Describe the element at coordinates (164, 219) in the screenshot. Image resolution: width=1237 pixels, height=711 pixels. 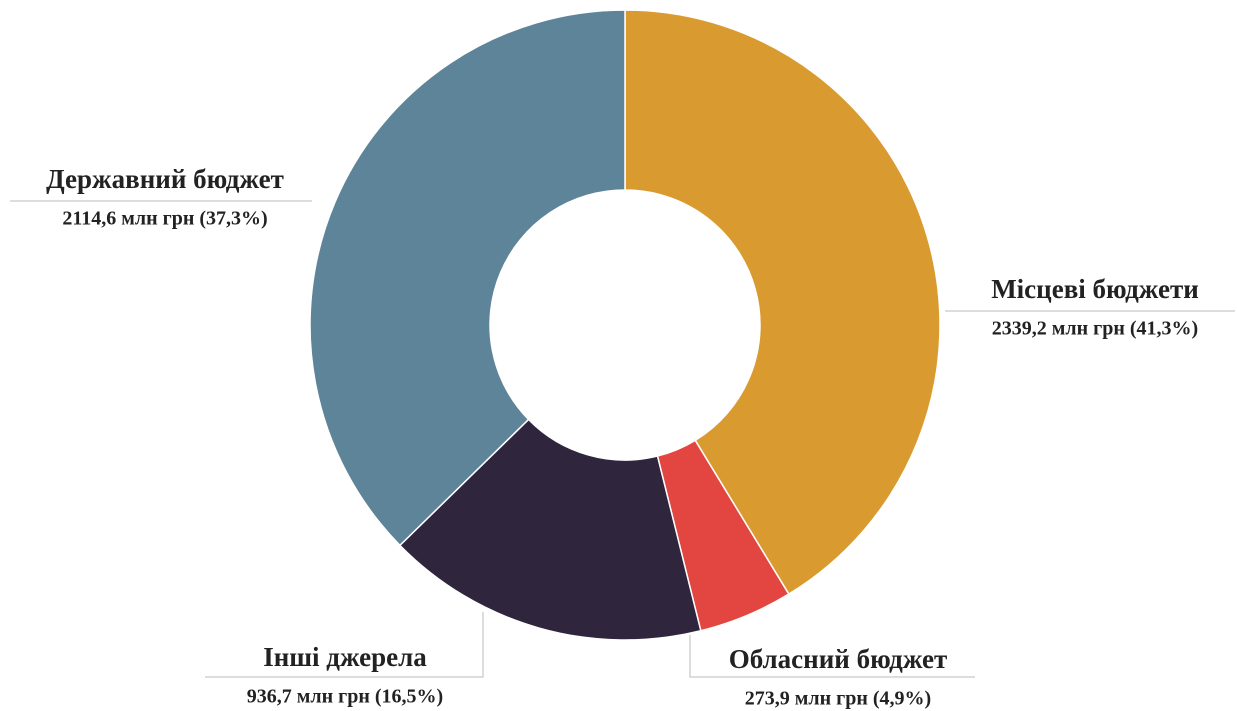
I see `value-label: 2114,6 млн грн (37,3%)` at that location.